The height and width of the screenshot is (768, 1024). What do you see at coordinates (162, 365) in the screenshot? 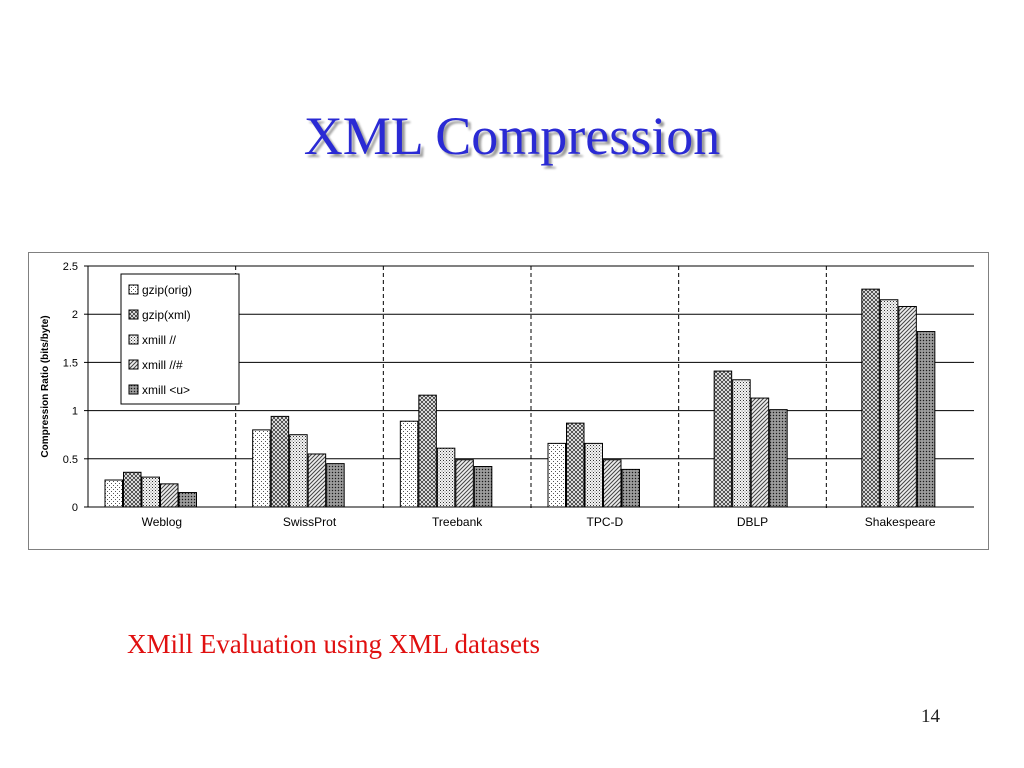
I see `legend-label: xmill //#` at bounding box center [162, 365].